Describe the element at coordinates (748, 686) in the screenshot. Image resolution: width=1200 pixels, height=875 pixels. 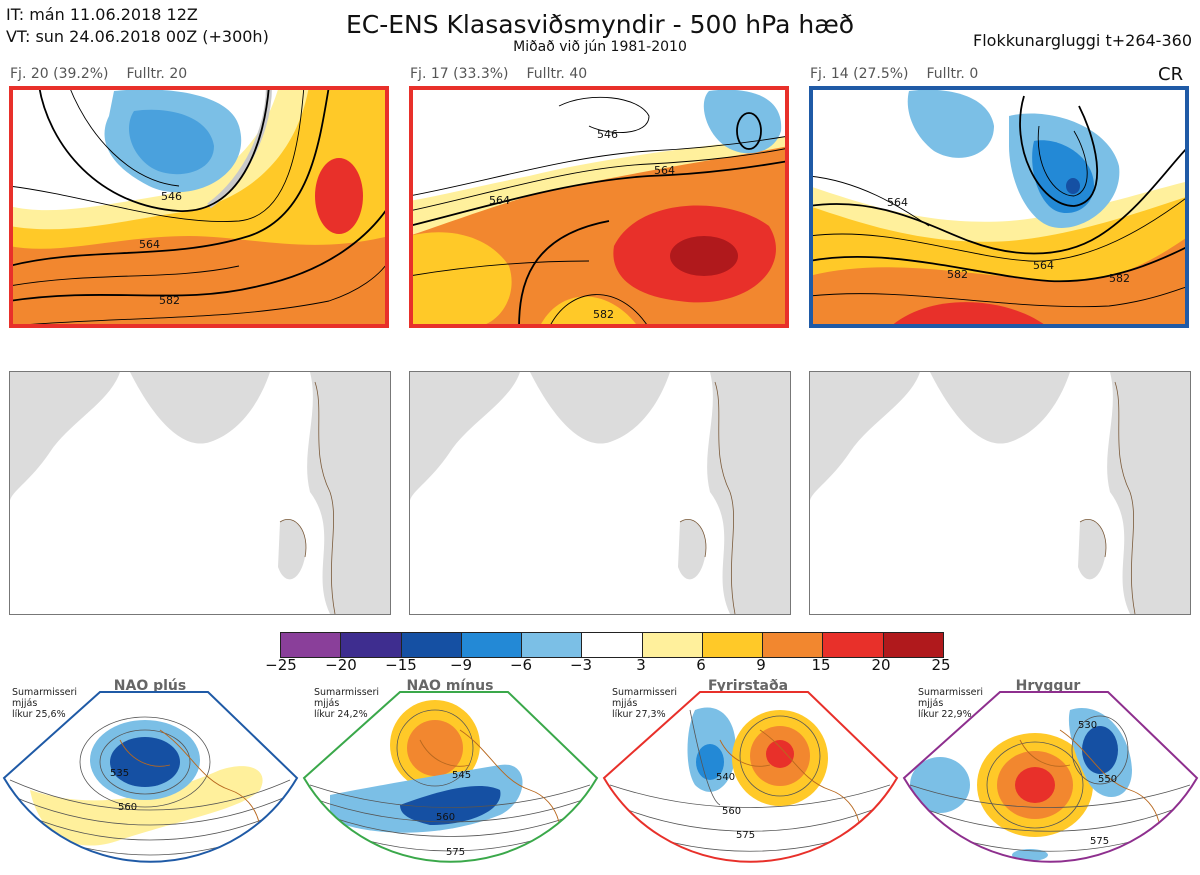
I see `regime-3-title: Fyrirstaða` at that location.